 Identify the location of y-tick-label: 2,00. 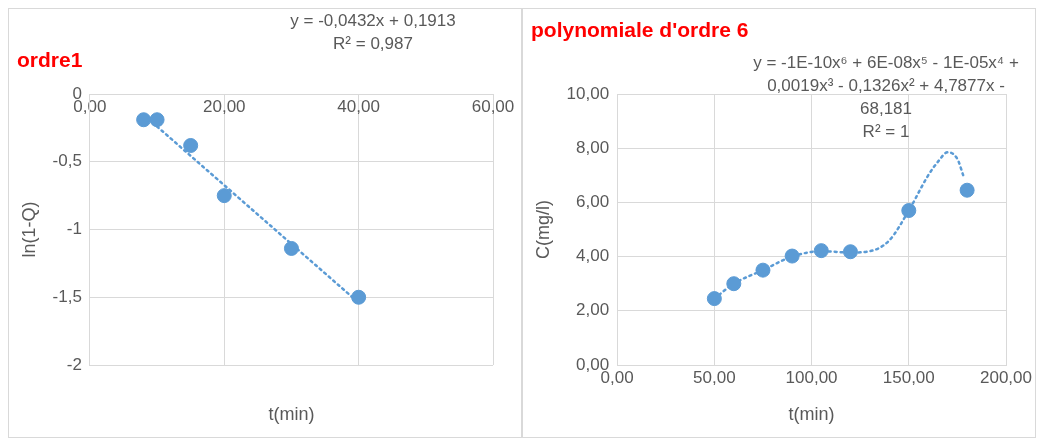
(593, 310).